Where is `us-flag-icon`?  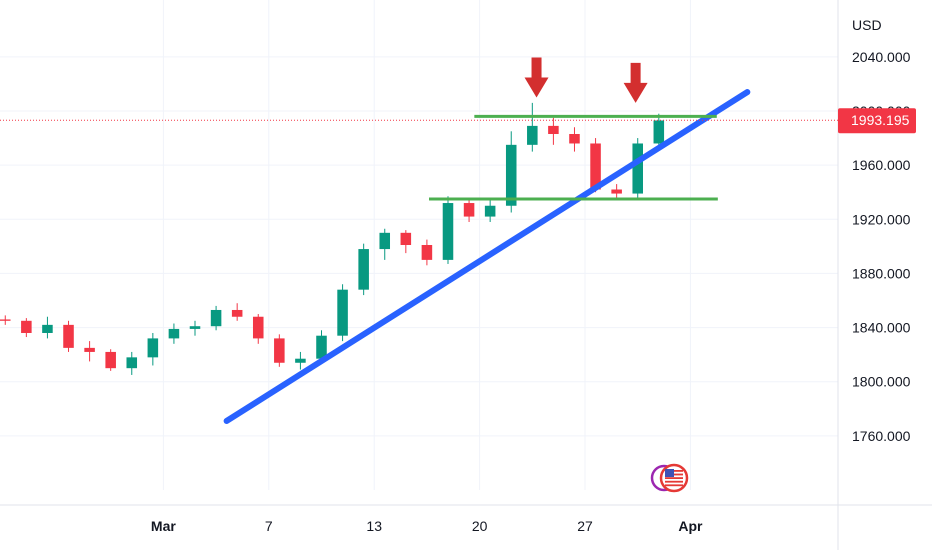 us-flag-icon is located at coordinates (669, 478).